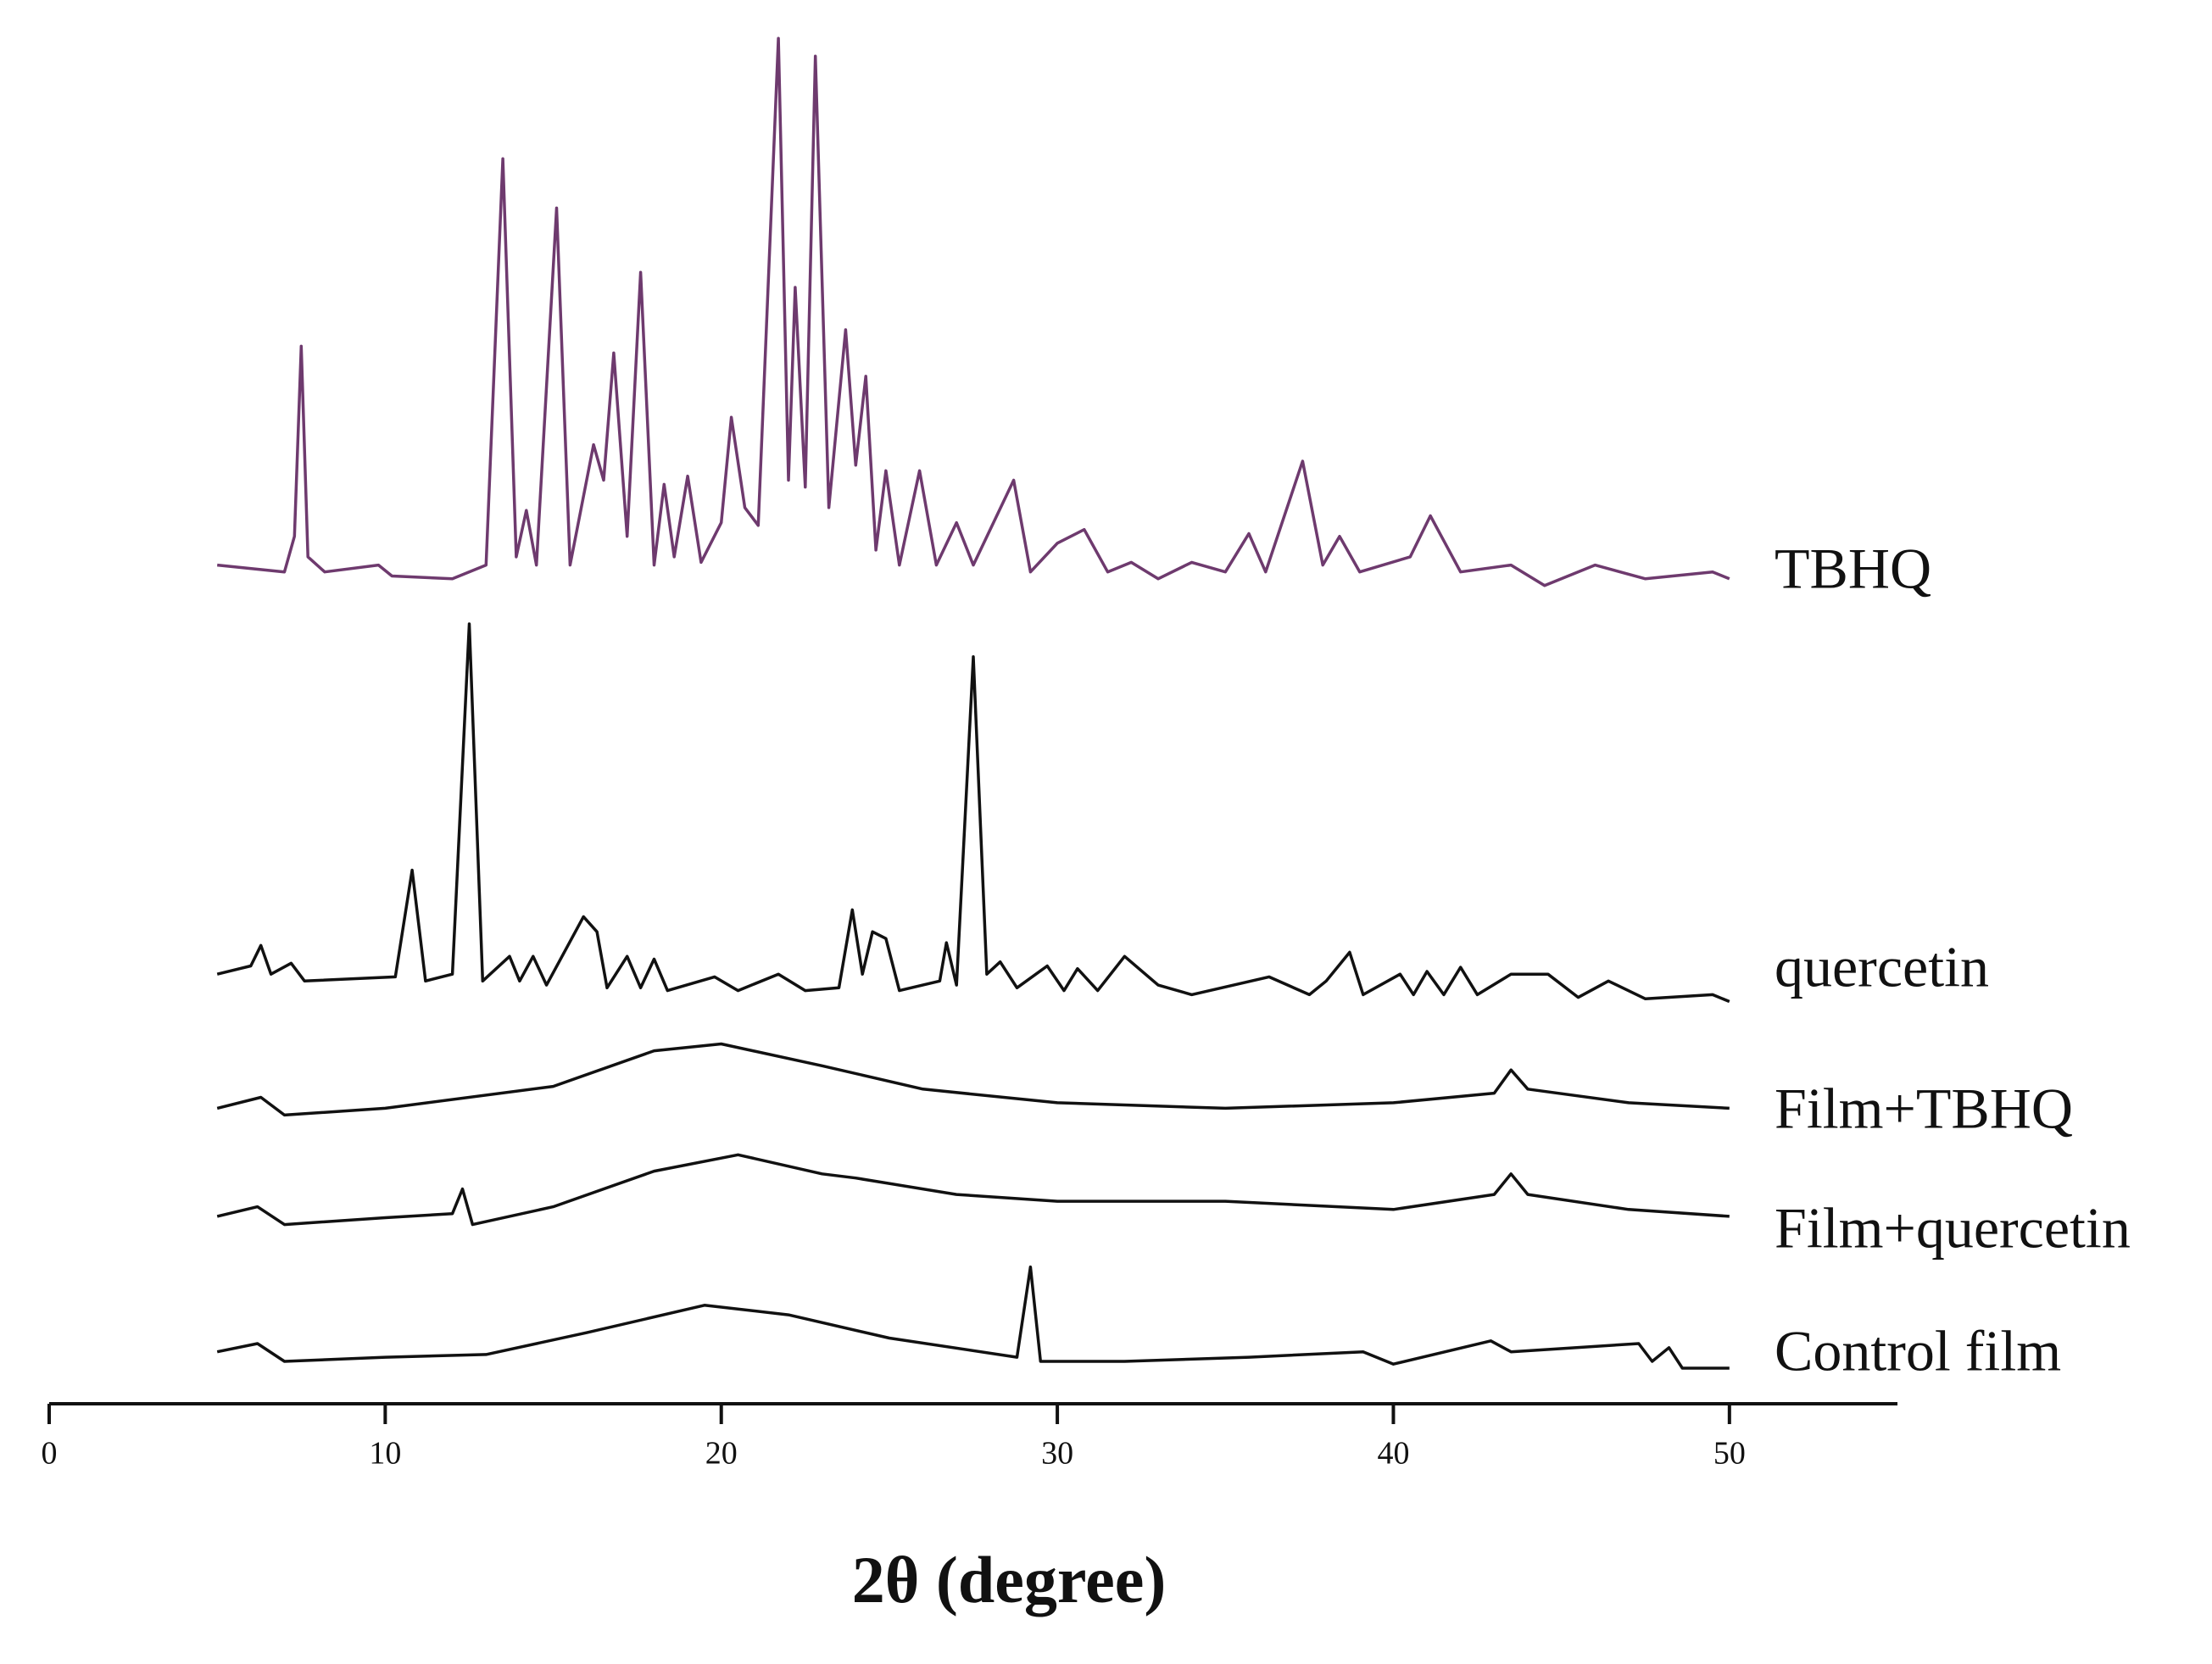 The height and width of the screenshot is (1664, 2212). Describe the element at coordinates (1918, 1351) in the screenshot. I see `series-label: Control film` at that location.